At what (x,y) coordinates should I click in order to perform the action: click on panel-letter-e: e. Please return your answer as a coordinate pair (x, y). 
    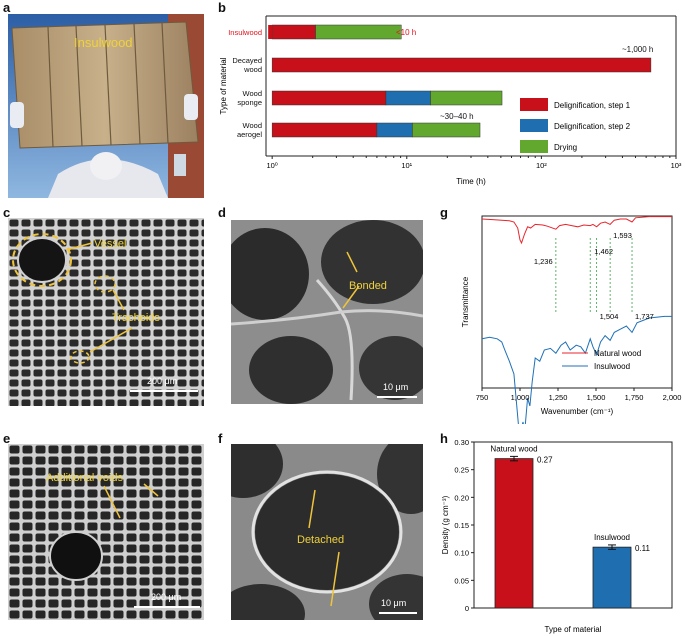
    Looking at the image, I should click on (7, 438).